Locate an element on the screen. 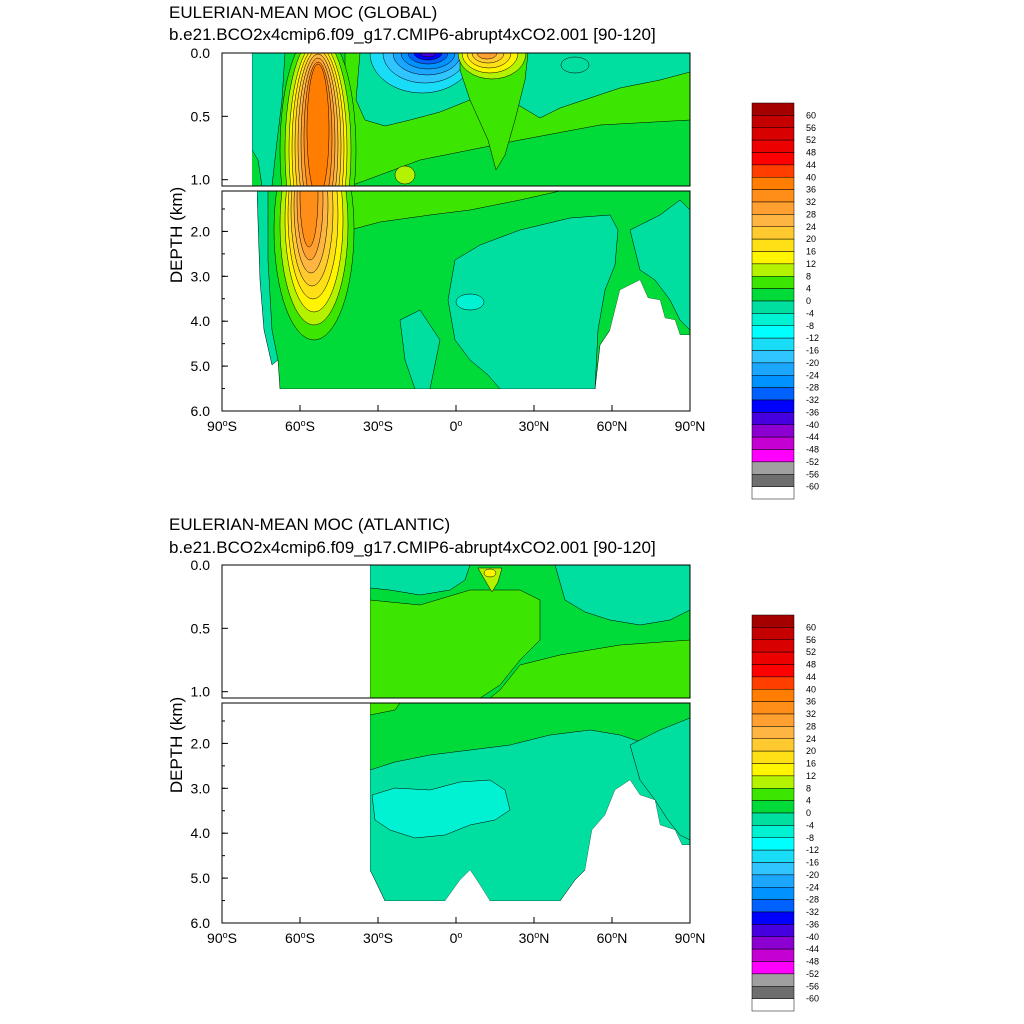 This screenshot has width=1024, height=1024. global-lower-arctic-land is located at coordinates (645, 334).